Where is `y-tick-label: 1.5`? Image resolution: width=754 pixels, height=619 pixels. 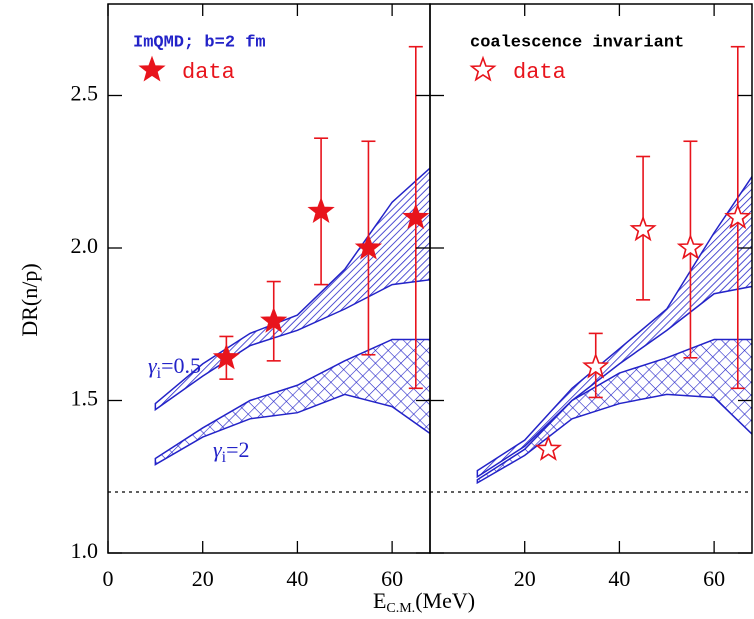 y-tick-label: 1.5 is located at coordinates (85, 398).